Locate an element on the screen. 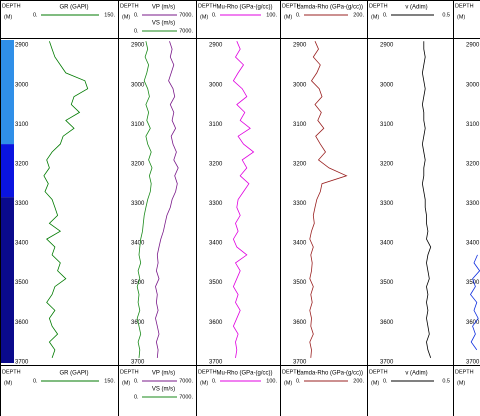 The image size is (480, 416). curve-name: VP (m/s) is located at coordinates (163, 8).